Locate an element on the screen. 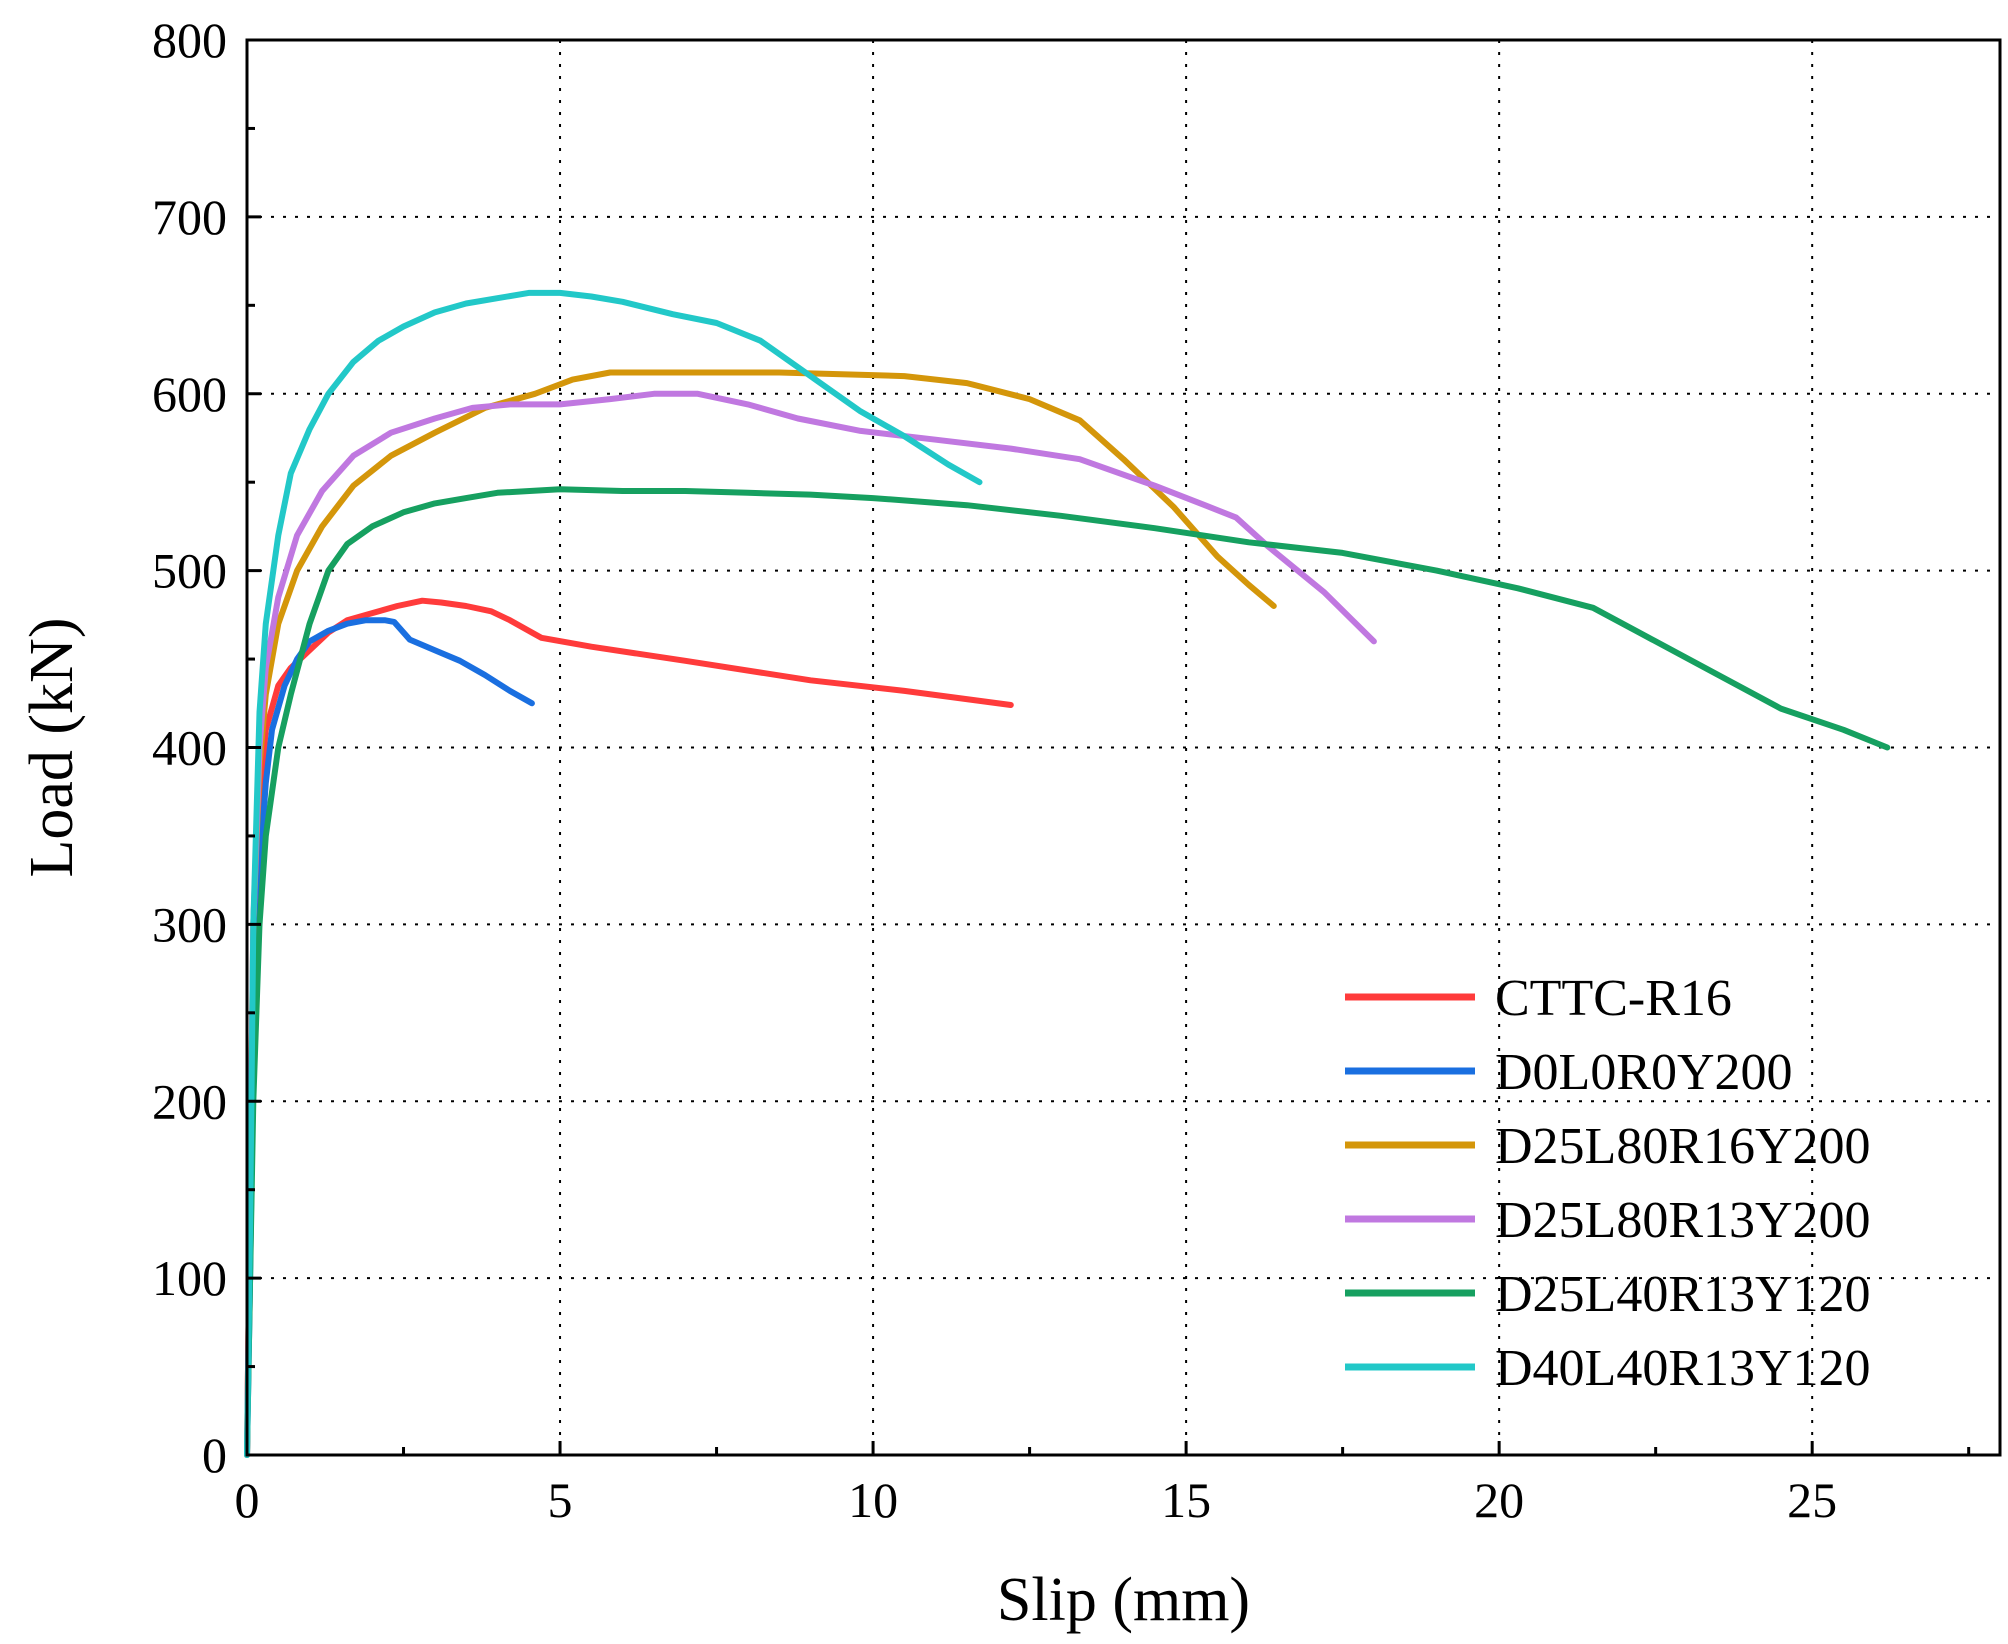  x-tick-label: 25 is located at coordinates (1812, 1500).